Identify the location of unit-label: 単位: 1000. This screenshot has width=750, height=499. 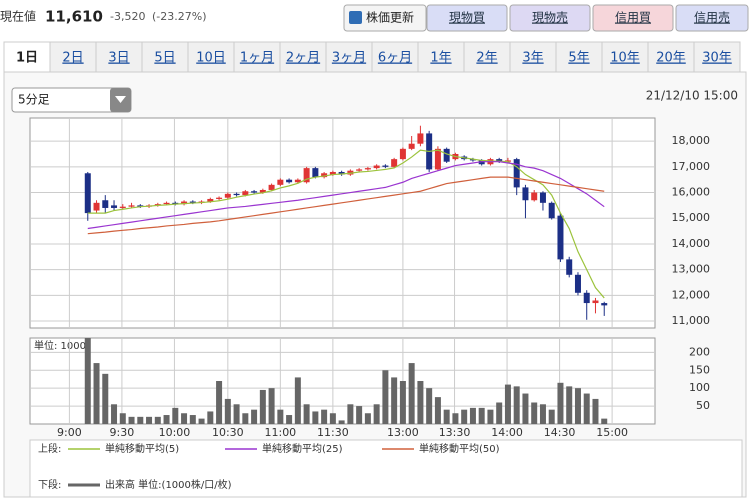
(60, 345).